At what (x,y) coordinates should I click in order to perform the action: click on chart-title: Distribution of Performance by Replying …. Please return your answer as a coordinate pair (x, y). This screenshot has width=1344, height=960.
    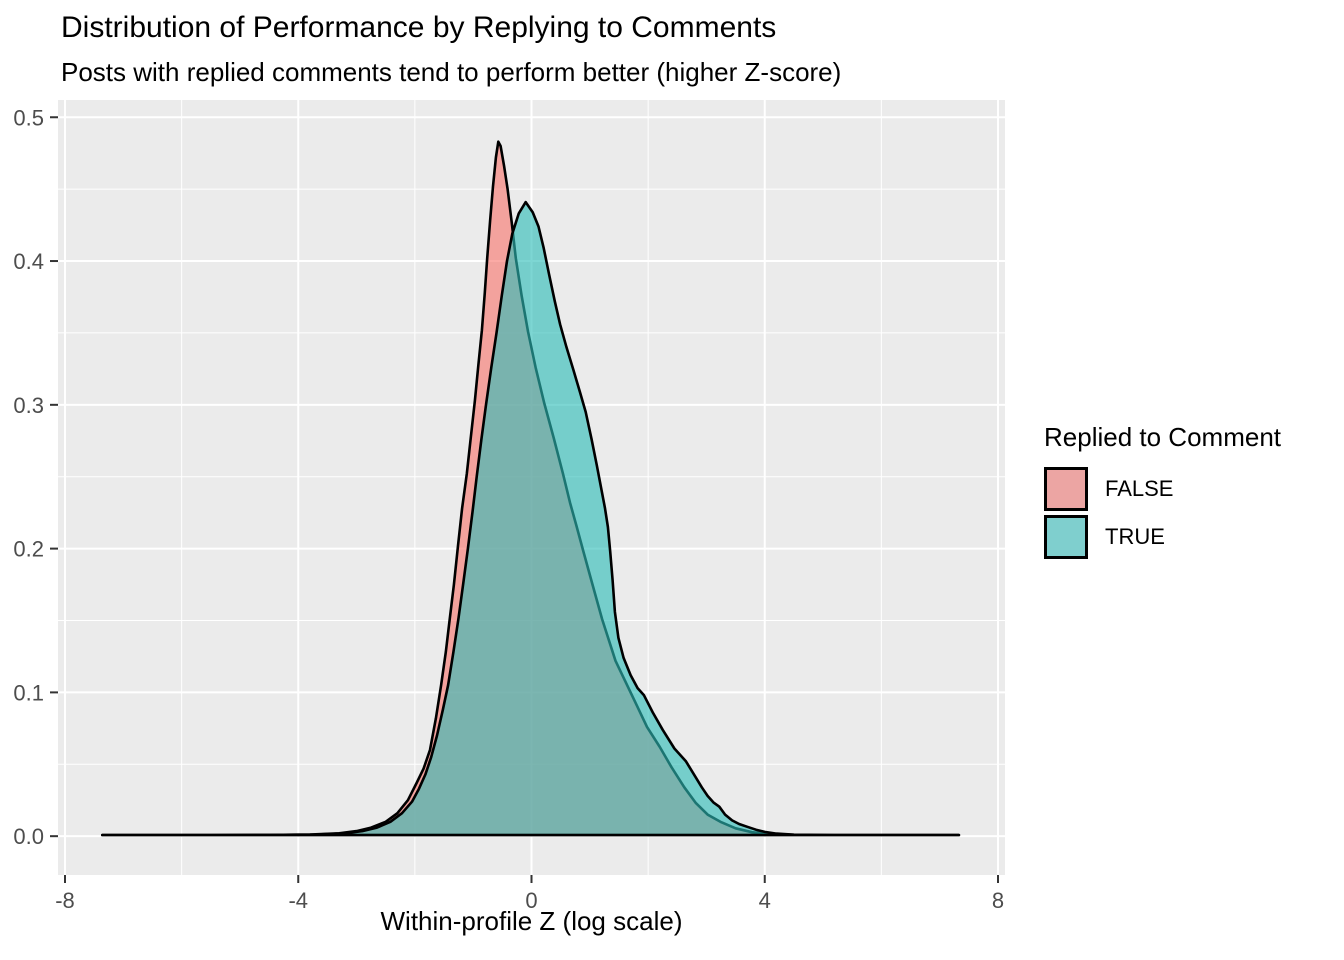
    Looking at the image, I should click on (419, 27).